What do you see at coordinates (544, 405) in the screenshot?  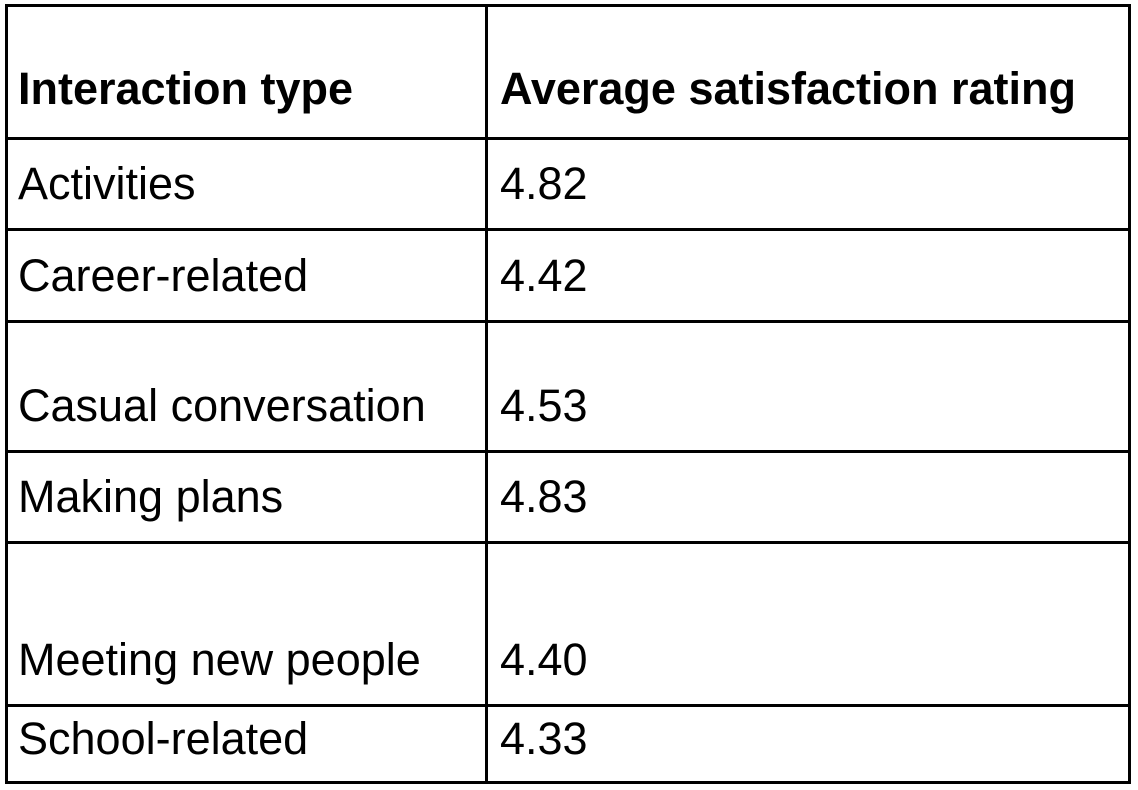 I see `rating-cell: 4.53` at bounding box center [544, 405].